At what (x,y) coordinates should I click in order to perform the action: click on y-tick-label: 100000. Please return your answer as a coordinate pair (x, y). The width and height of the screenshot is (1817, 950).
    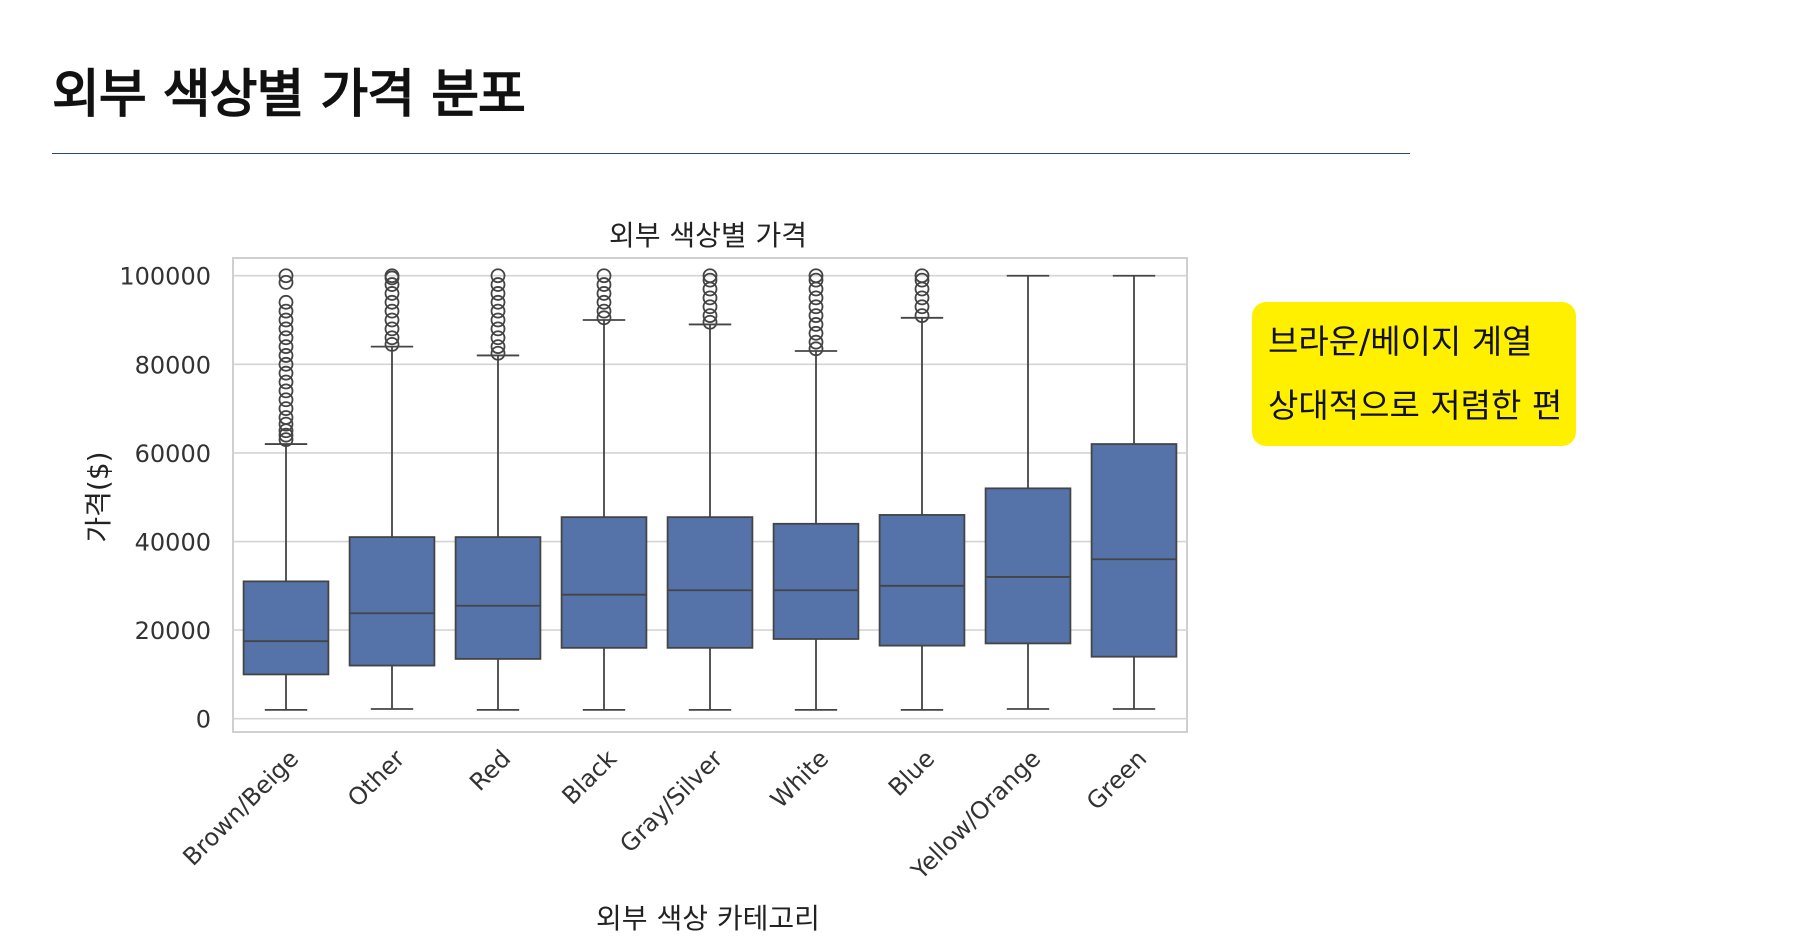
    Looking at the image, I should click on (165, 277).